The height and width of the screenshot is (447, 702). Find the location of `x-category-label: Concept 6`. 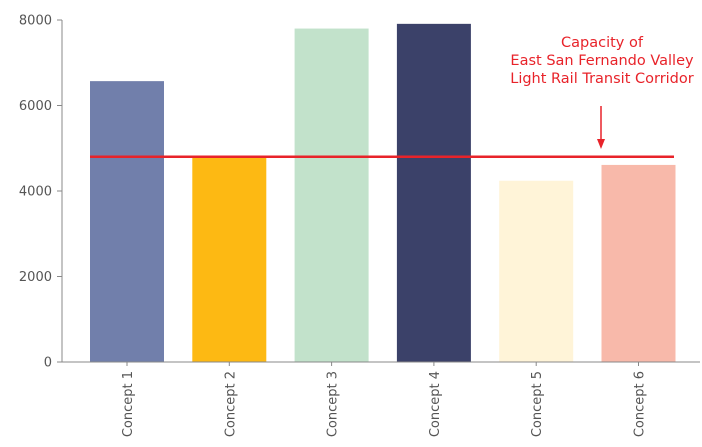

x-category-label: Concept 6 is located at coordinates (640, 404).